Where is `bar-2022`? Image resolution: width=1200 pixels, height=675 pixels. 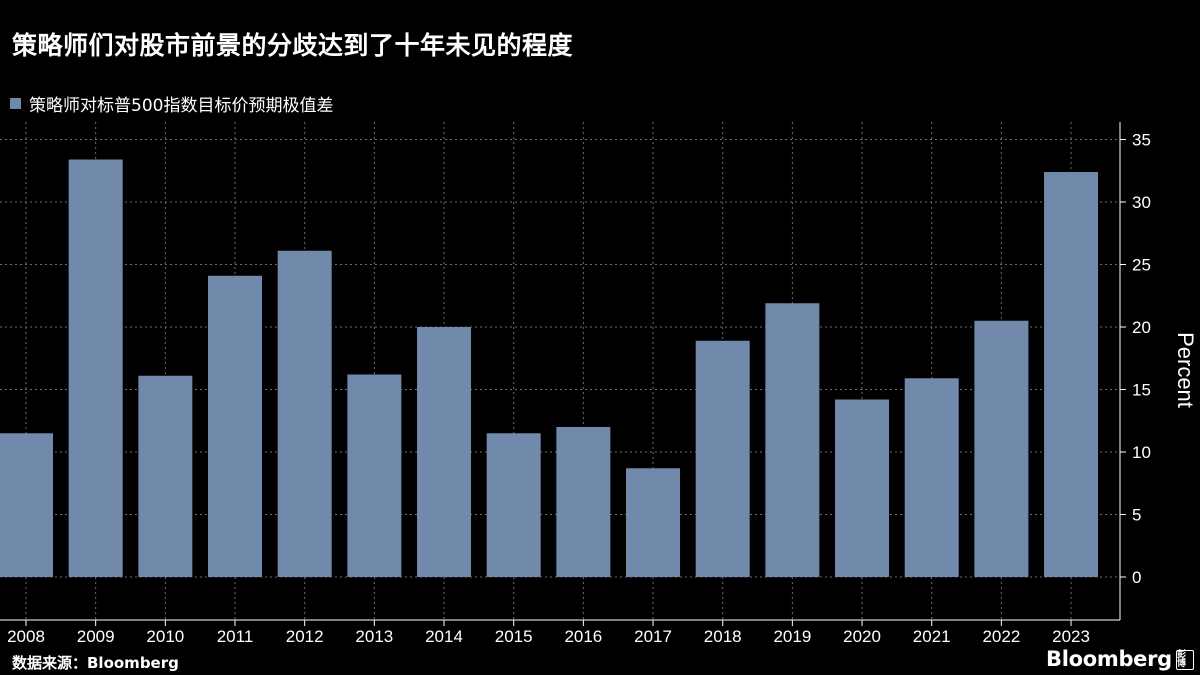 bar-2022 is located at coordinates (1001, 448).